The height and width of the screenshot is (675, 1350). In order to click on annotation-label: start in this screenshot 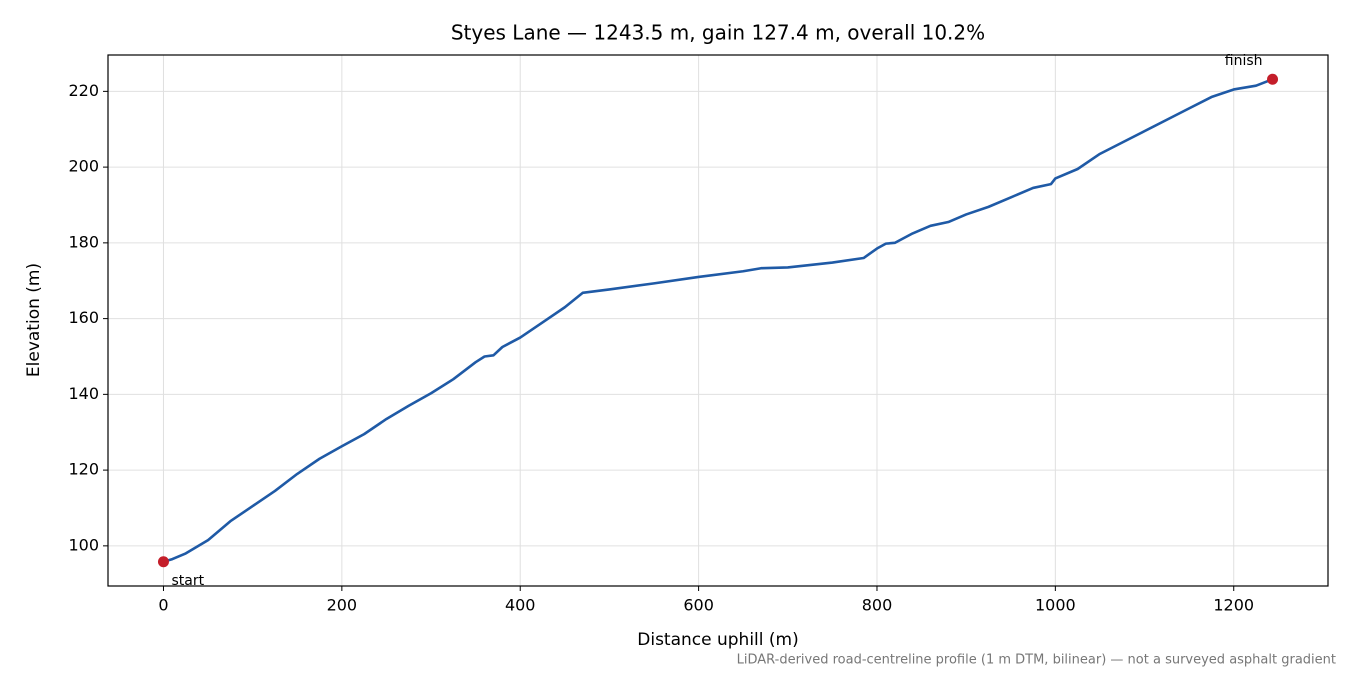, I will do `click(187, 581)`.